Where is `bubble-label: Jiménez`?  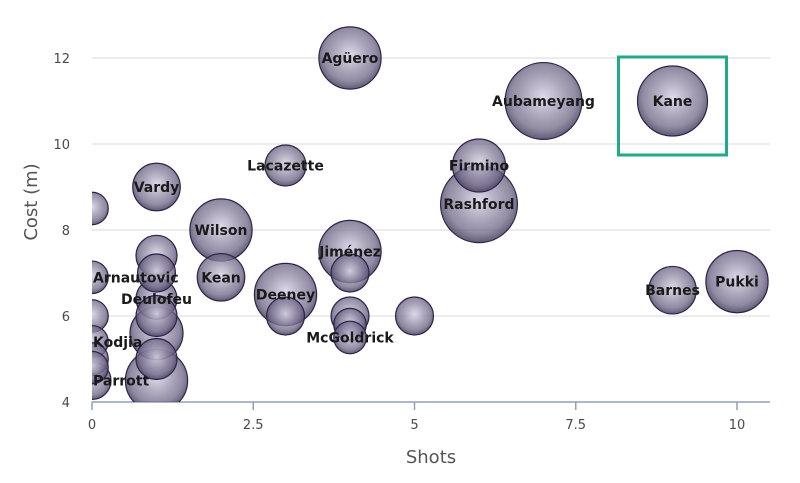
bubble-label: Jiménez is located at coordinates (349, 253).